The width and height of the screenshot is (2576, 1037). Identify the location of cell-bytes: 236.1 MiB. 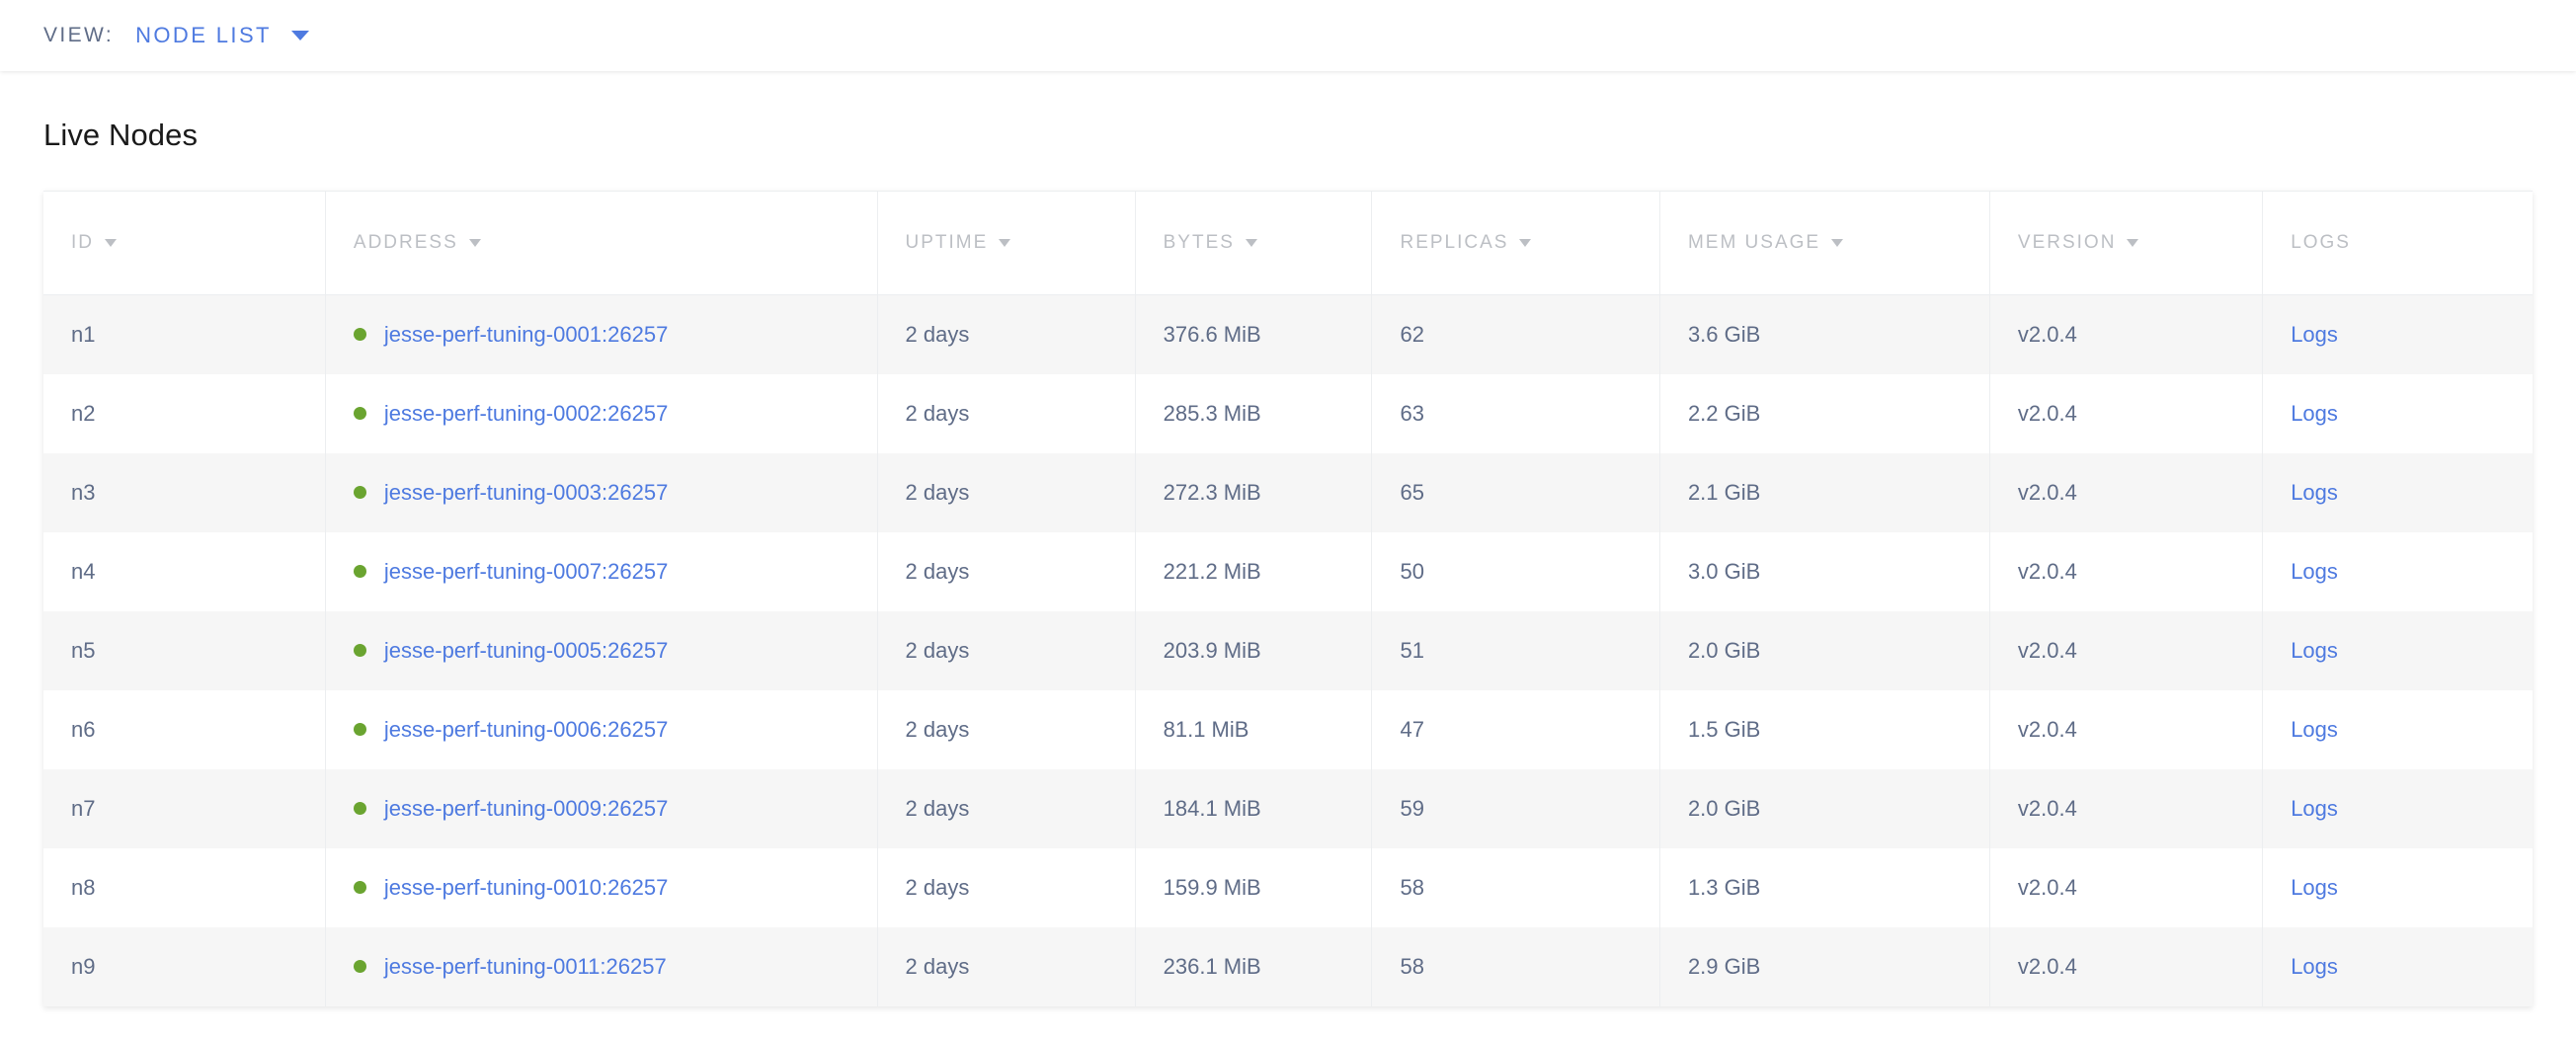
(1254, 966).